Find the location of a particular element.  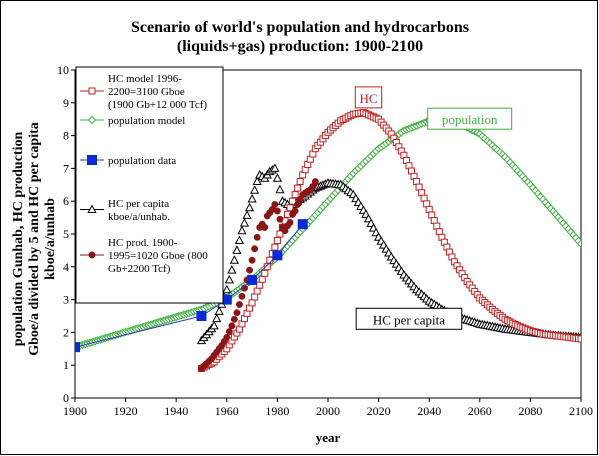

y-axis-title-line-2: Gboe/a divided by 5 and HC per capita is located at coordinates (34, 239).